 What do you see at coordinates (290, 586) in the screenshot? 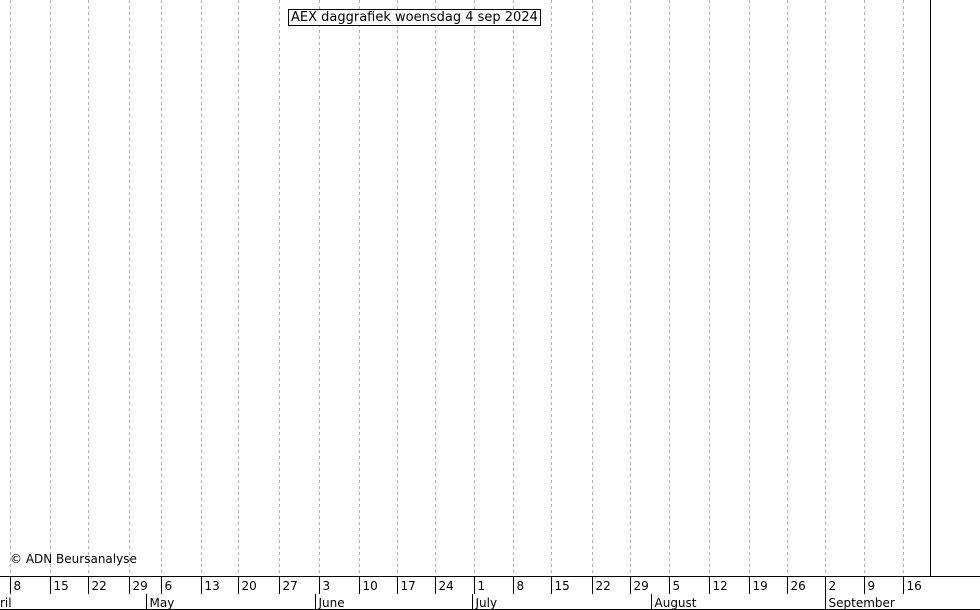
I see `x-tick-label: 27` at bounding box center [290, 586].